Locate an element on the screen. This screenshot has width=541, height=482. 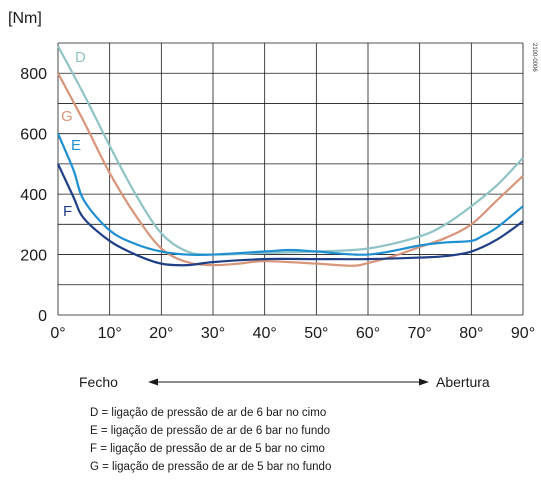
x-tick-label: 60° is located at coordinates (368, 333).